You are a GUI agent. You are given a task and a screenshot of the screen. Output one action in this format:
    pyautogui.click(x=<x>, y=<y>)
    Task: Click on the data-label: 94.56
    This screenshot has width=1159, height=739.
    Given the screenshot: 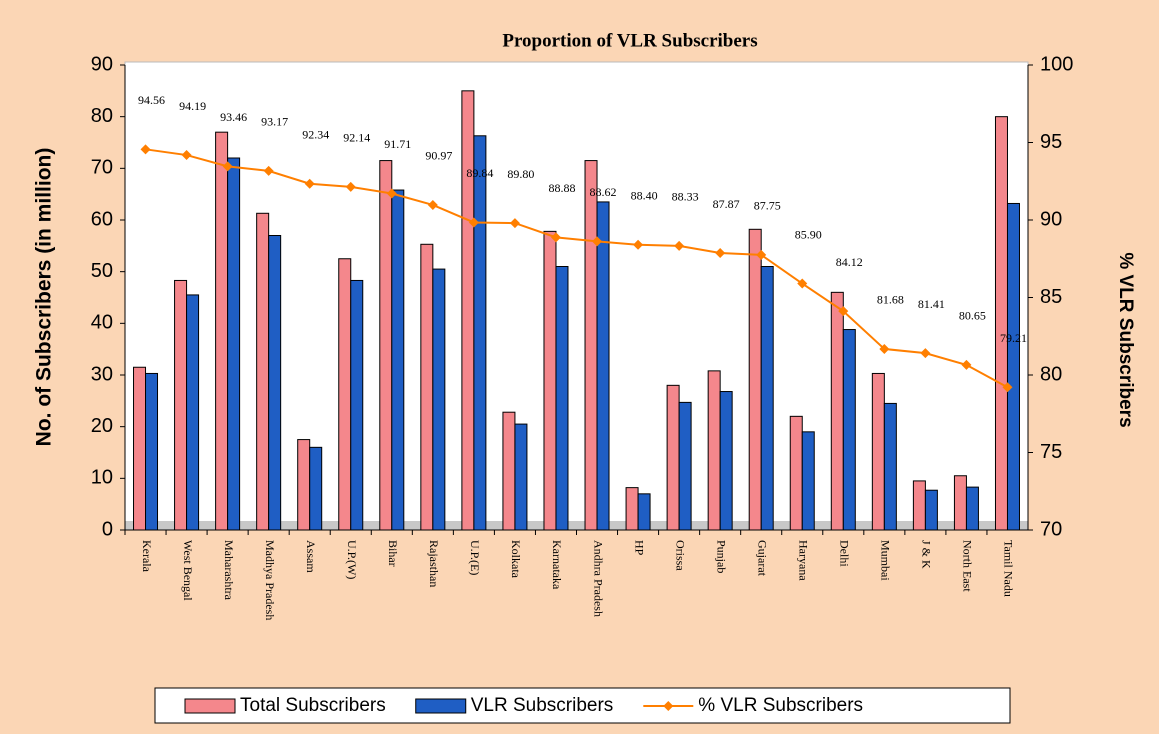 What is the action you would take?
    pyautogui.click(x=151, y=100)
    